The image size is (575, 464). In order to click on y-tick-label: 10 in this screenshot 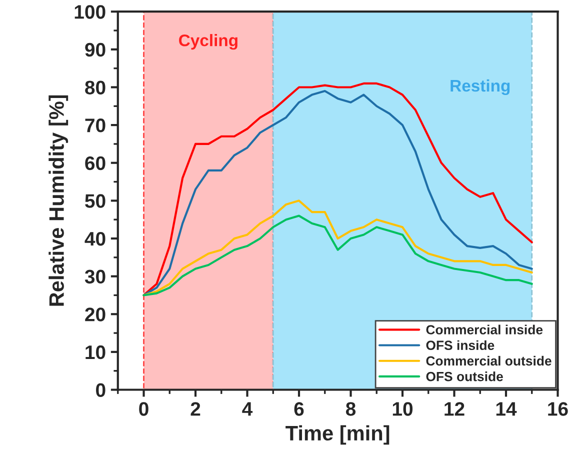, I will do `click(96, 352)`.